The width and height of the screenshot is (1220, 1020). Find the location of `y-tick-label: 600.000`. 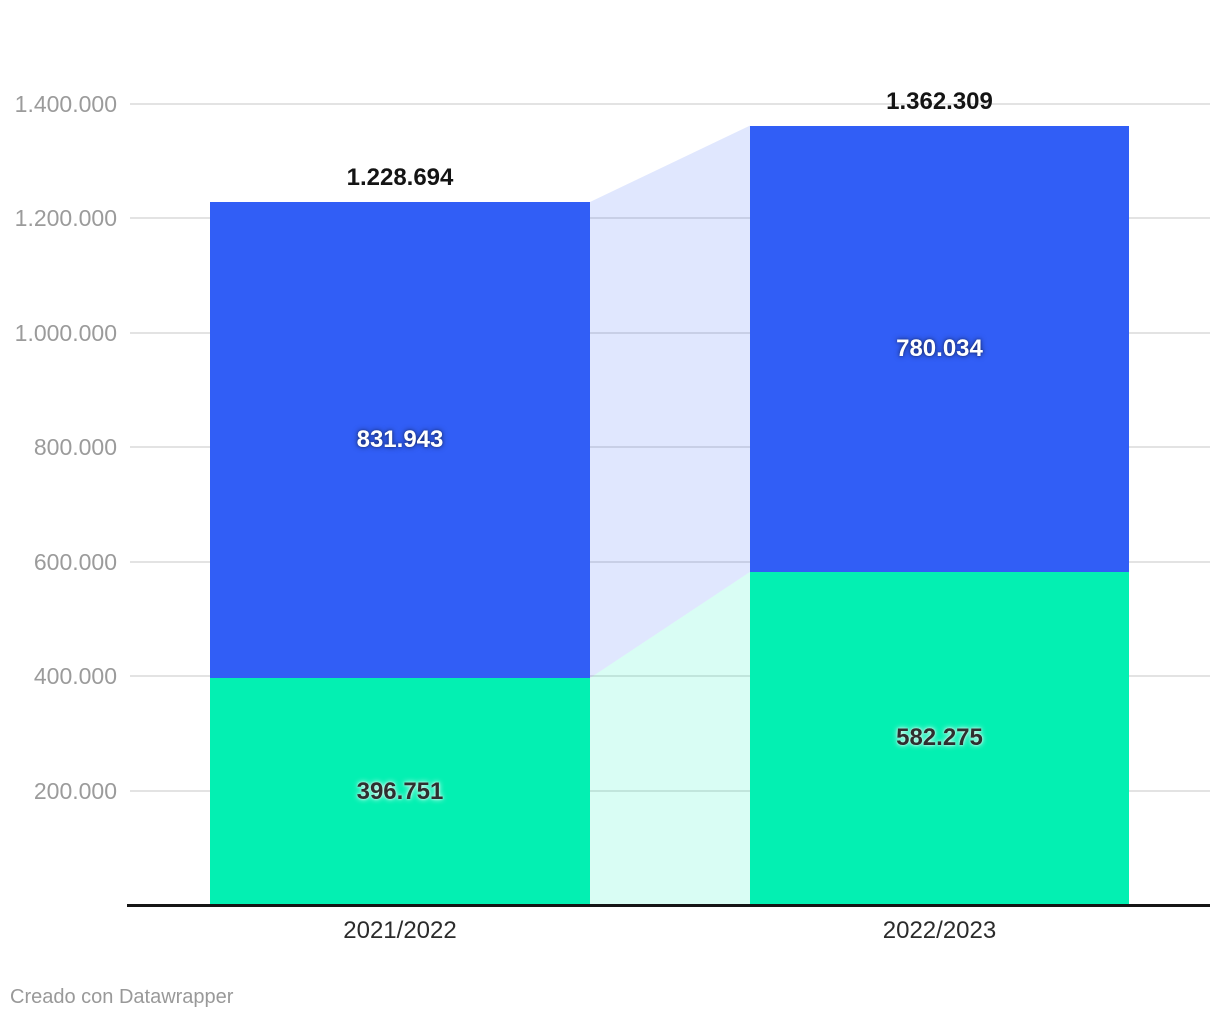

y-tick-label: 600.000 is located at coordinates (75, 561).